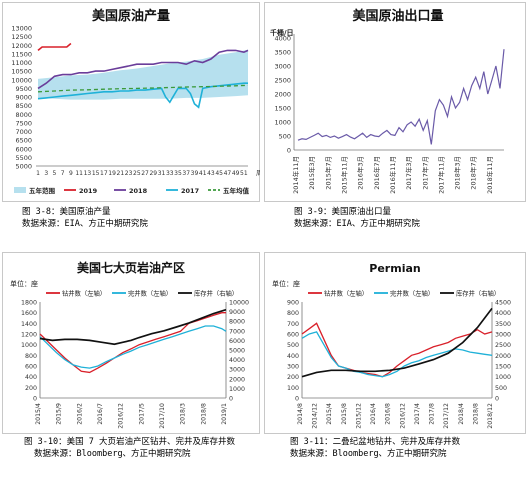 The image size is (526, 492). I want to click on caption-figure-3-9: 图 3-9：美国原油出口量 数据来源：EIA、方正中期研究院, so click(357, 218).